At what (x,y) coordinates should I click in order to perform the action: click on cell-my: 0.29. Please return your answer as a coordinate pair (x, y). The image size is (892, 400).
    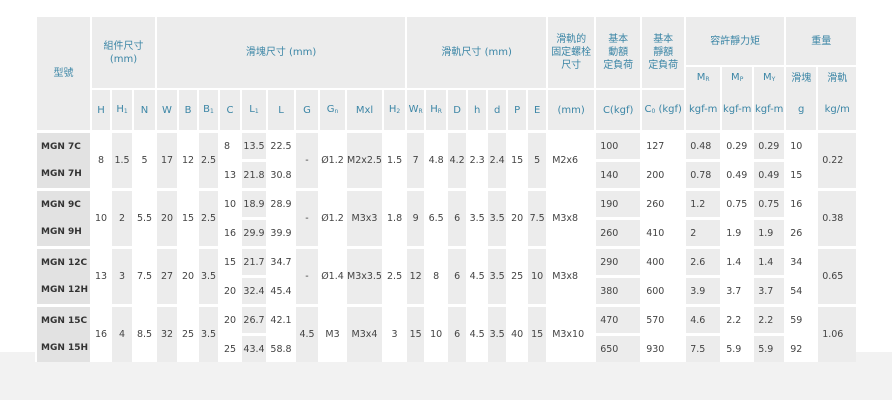
    Looking at the image, I should click on (769, 145).